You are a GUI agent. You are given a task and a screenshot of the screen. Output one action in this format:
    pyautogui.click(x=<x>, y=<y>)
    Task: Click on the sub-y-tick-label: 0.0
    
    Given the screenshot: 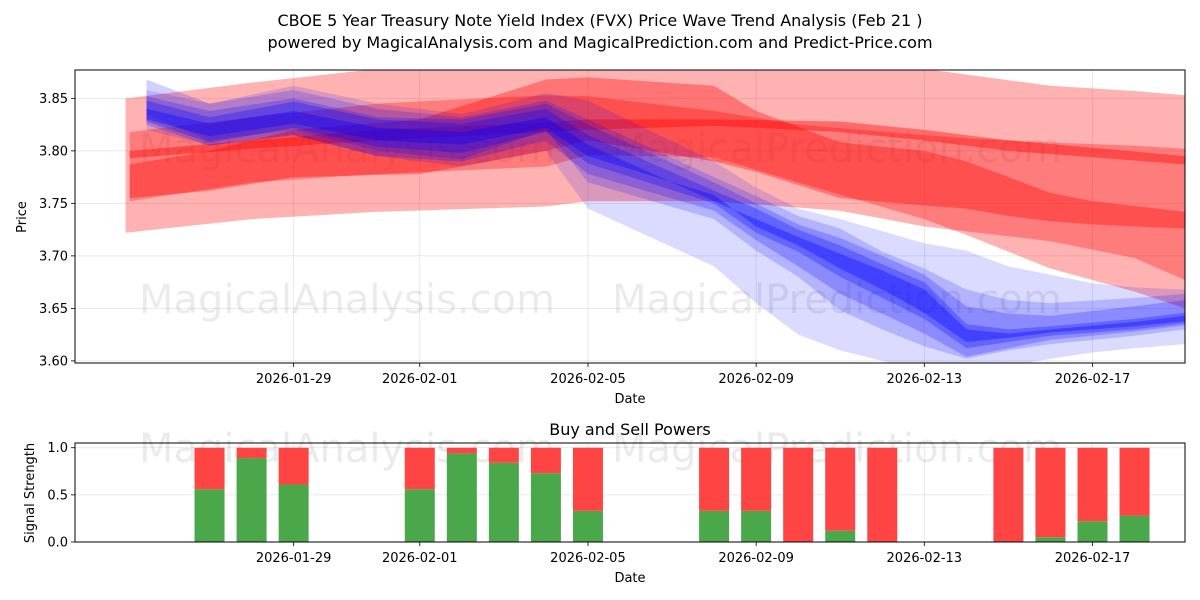 What is the action you would take?
    pyautogui.click(x=57, y=543)
    